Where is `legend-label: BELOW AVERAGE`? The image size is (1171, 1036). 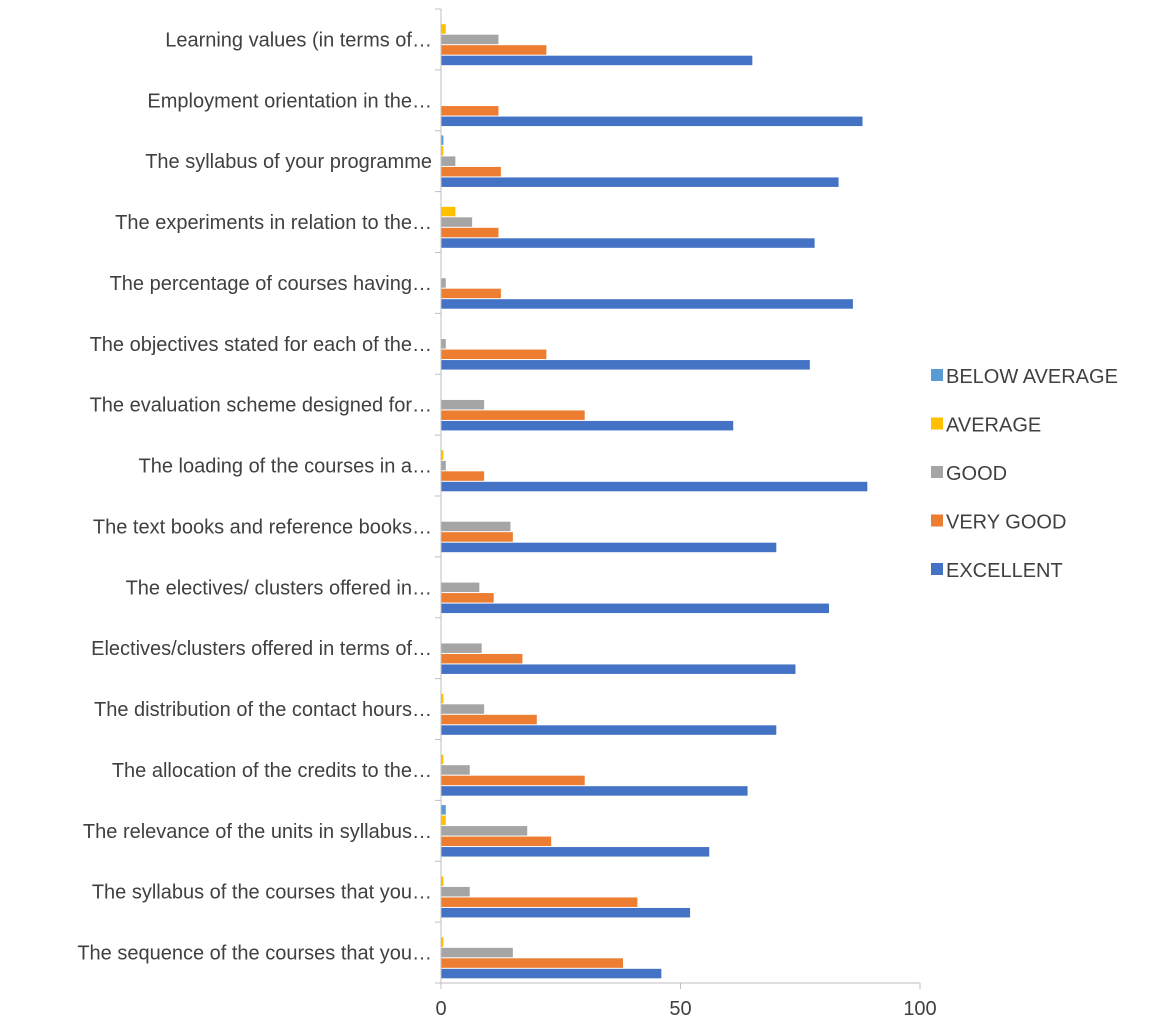
legend-label: BELOW AVERAGE is located at coordinates (1032, 377).